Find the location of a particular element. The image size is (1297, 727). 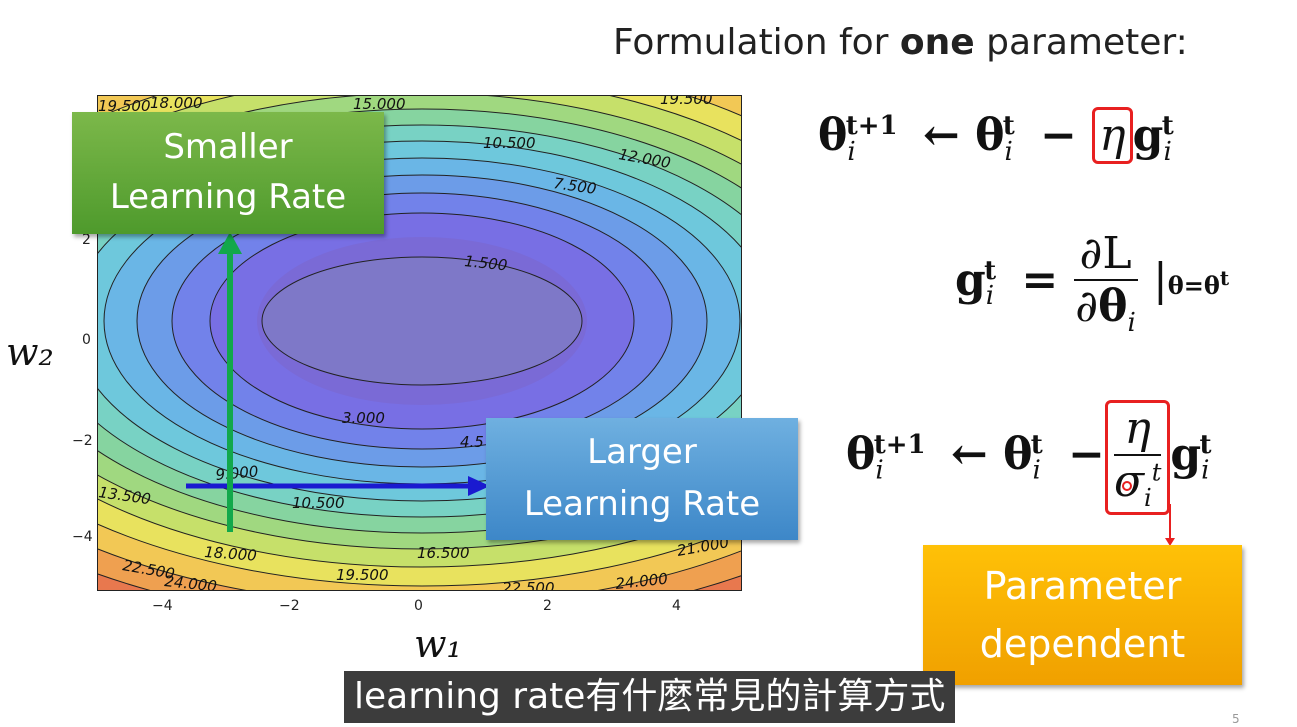

contour-label: 3.000 is located at coordinates (363, 418).